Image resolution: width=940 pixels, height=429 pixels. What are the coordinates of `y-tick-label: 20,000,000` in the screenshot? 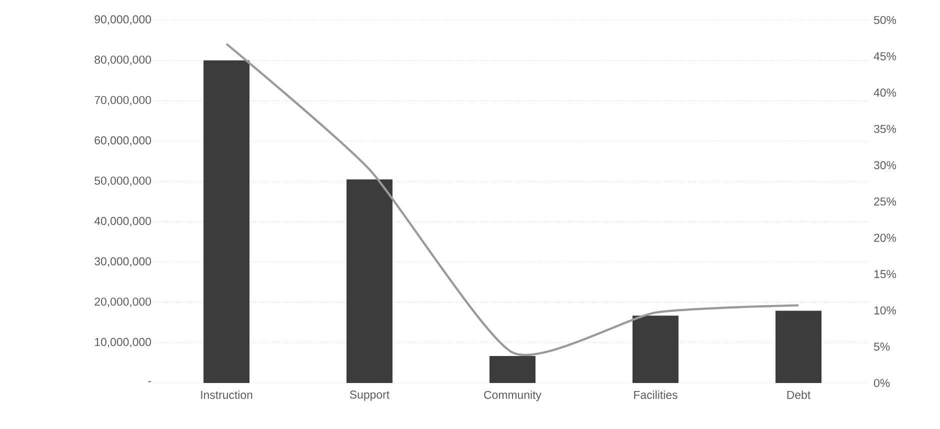 It's located at (123, 303).